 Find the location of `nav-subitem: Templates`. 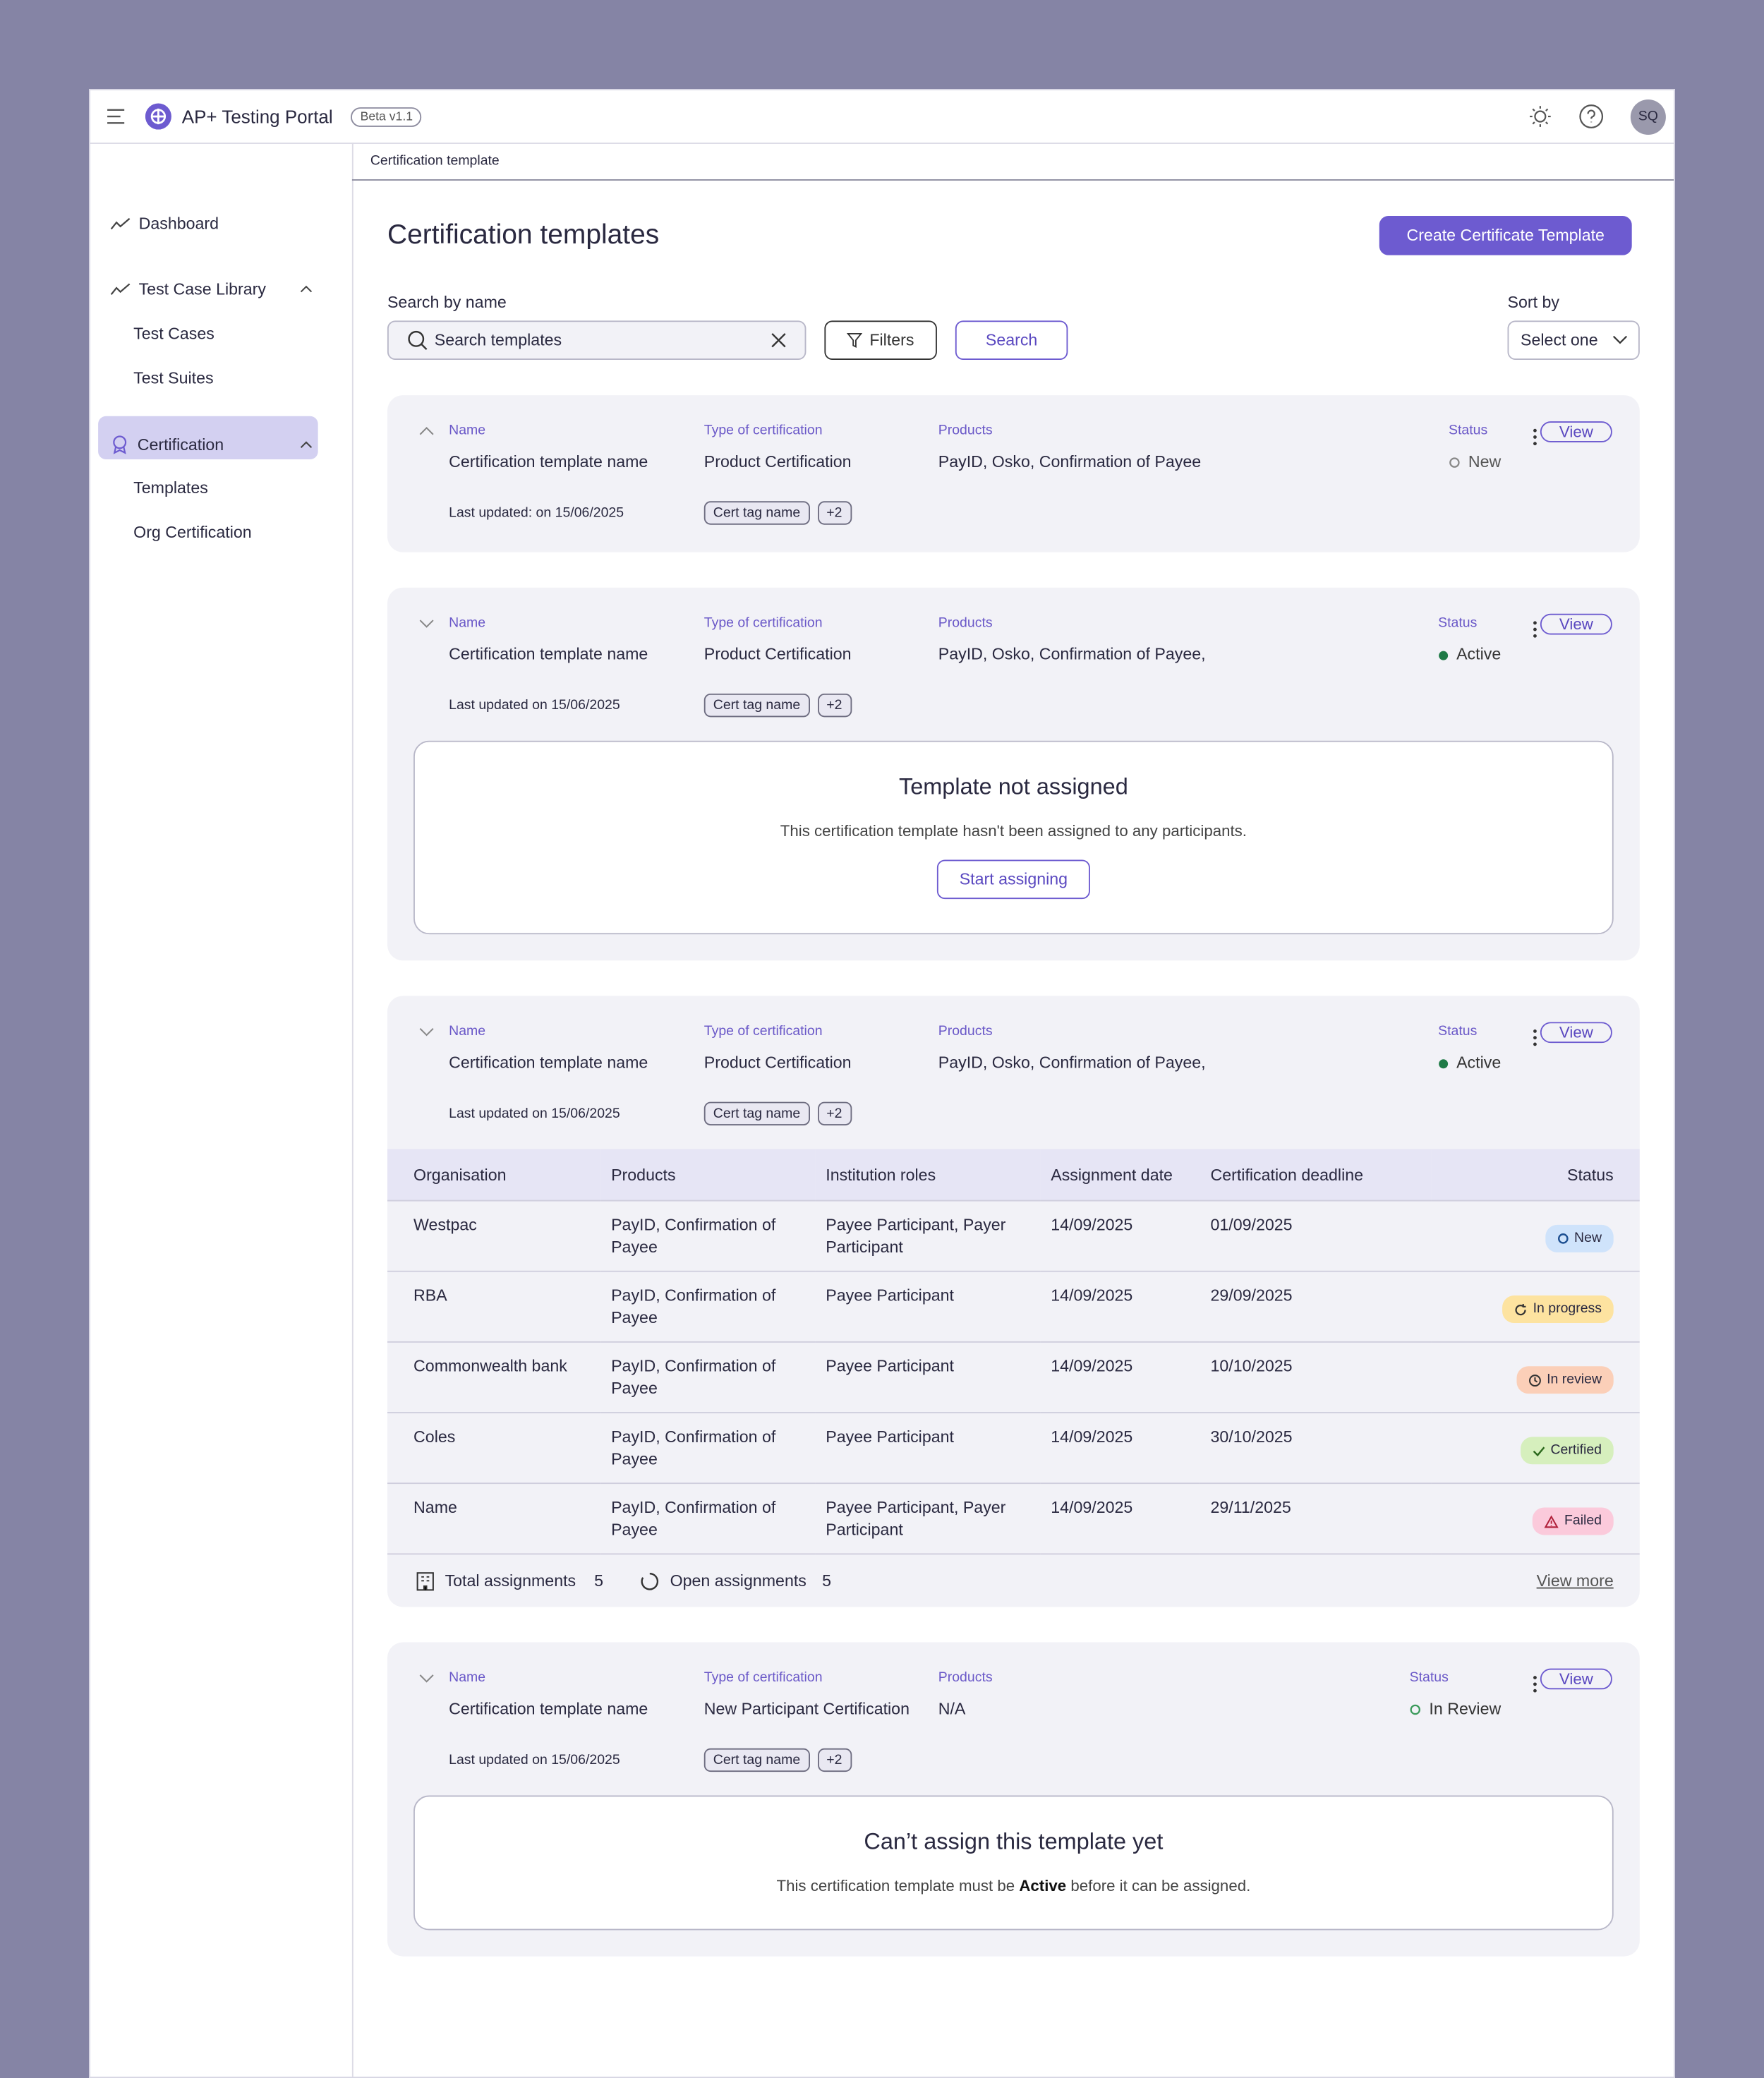

nav-subitem: Templates is located at coordinates (170, 488).